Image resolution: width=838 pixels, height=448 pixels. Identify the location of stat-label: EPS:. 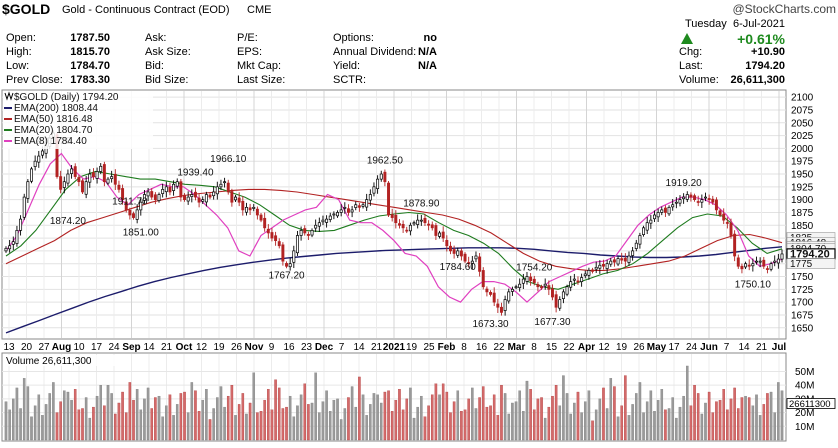
(249, 52).